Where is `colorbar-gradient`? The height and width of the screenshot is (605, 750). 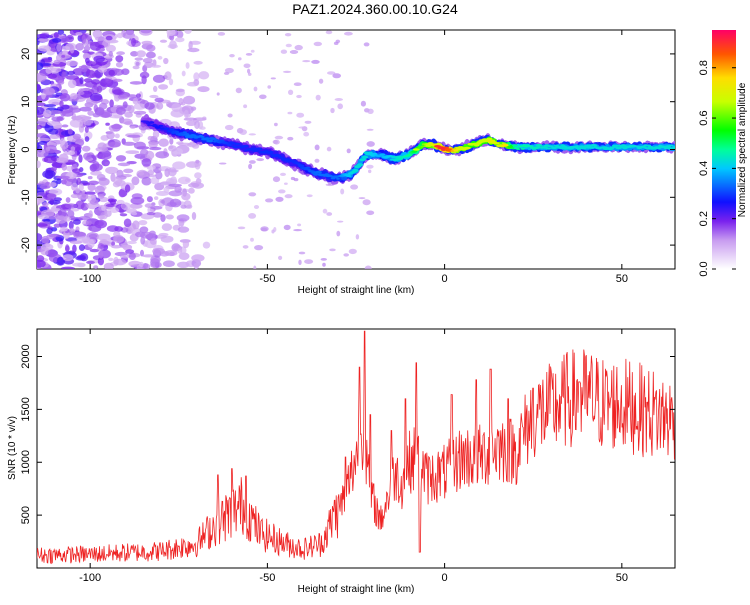 colorbar-gradient is located at coordinates (724, 149).